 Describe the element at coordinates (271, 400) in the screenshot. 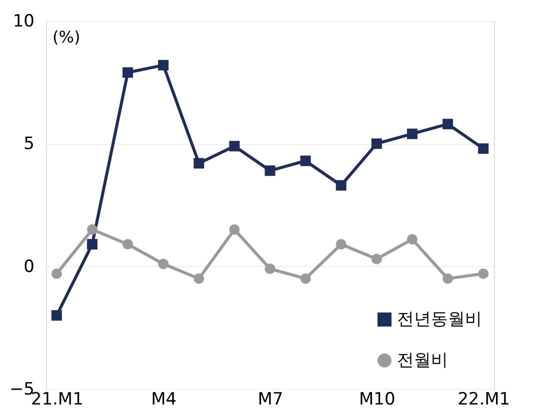

I see `x-tick-label: M7` at that location.